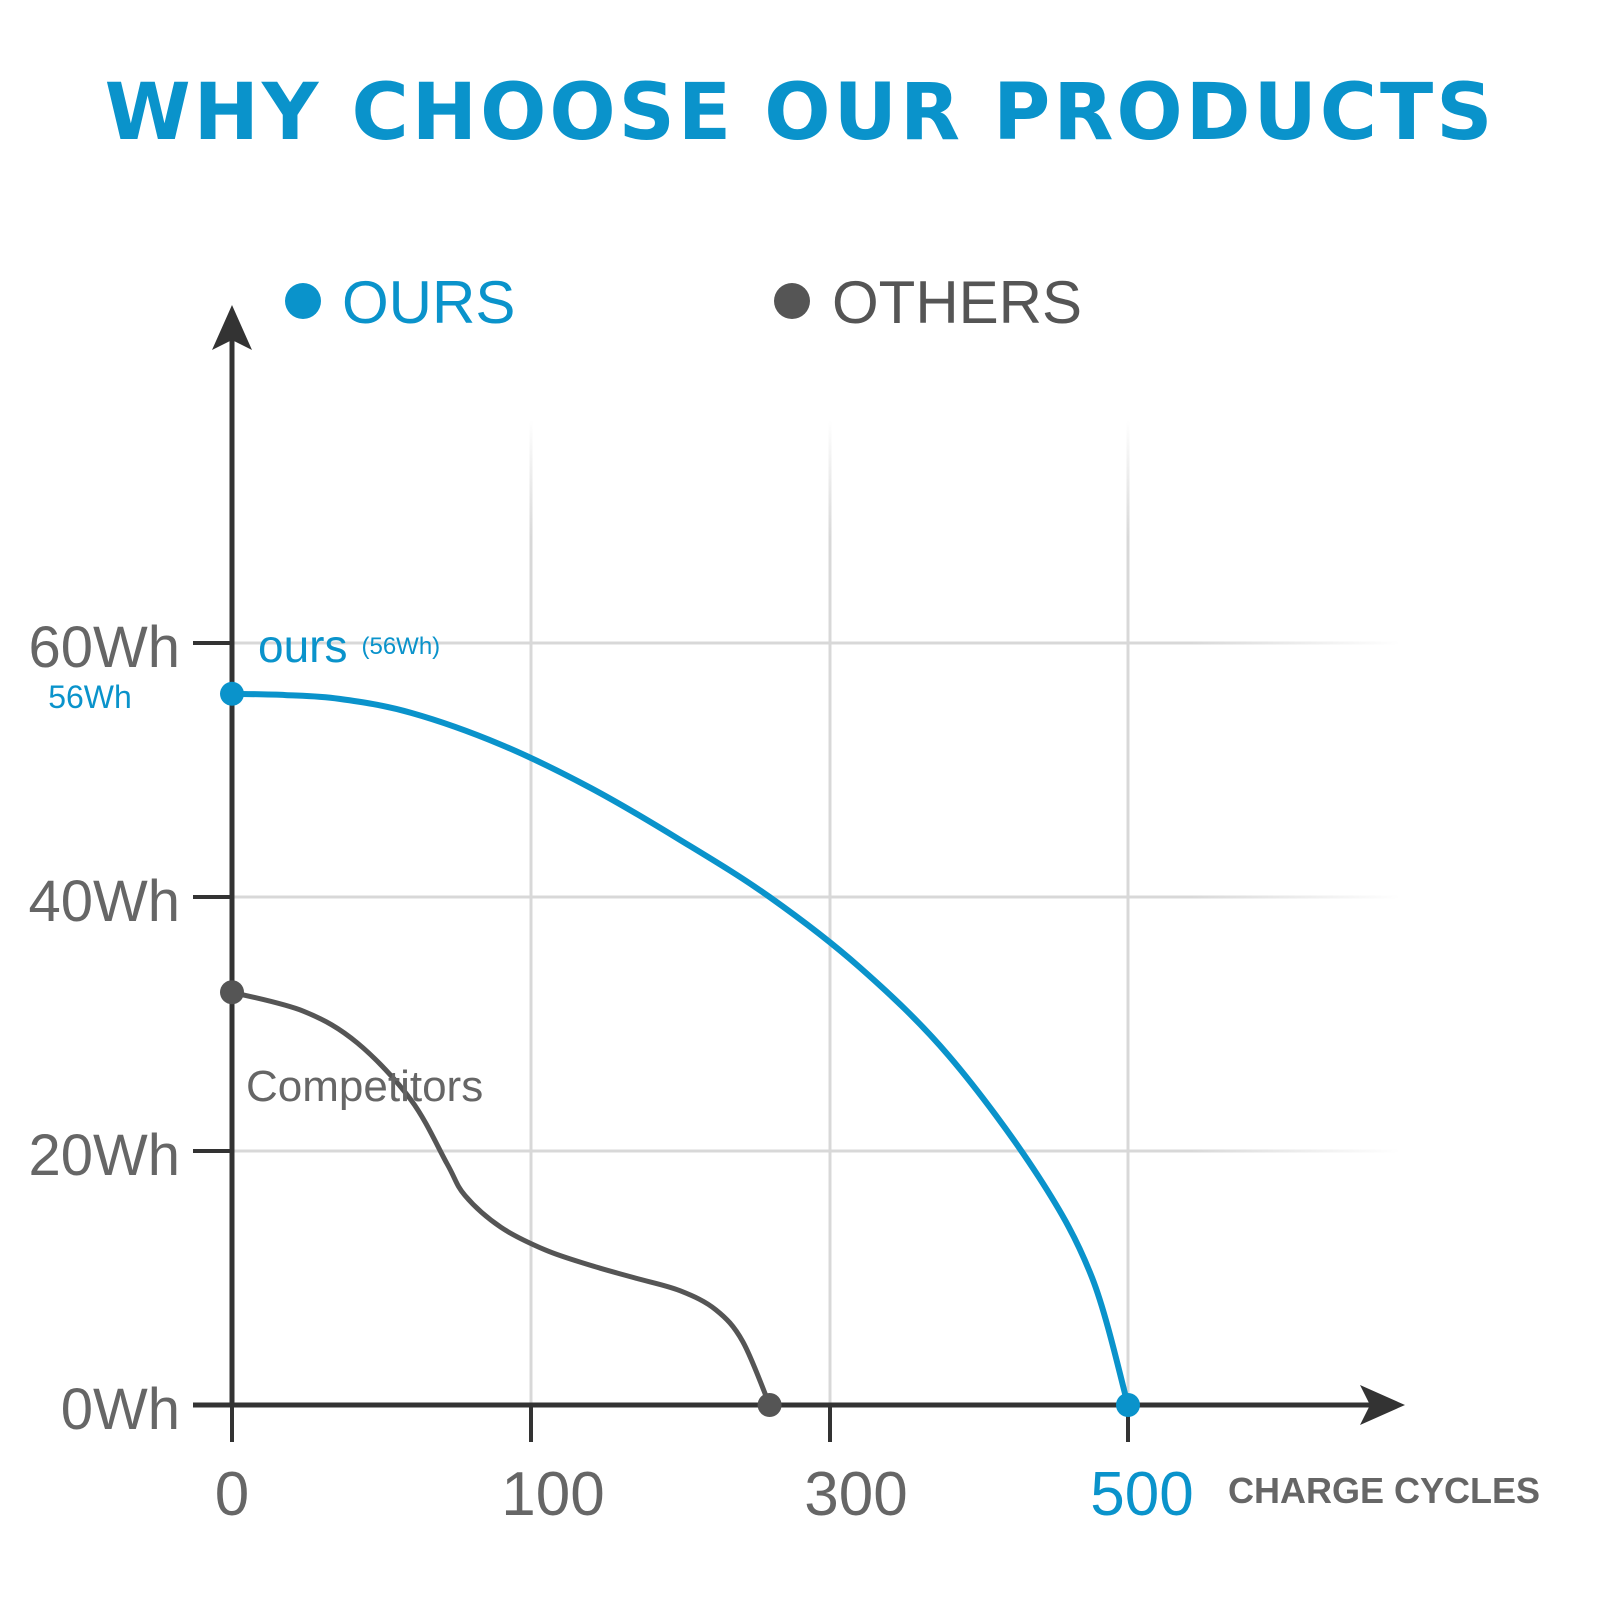 Image resolution: width=1600 pixels, height=1600 pixels. What do you see at coordinates (104, 1155) in the screenshot?
I see `y-tick-label: 20Wh` at bounding box center [104, 1155].